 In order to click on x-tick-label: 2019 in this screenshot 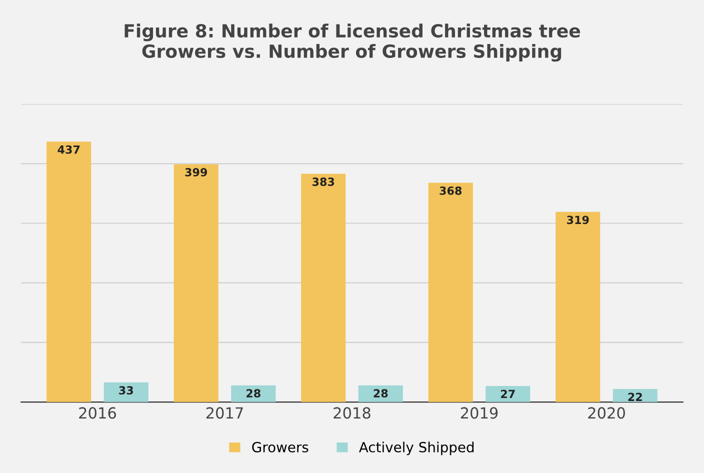, I will do `click(479, 413)`.